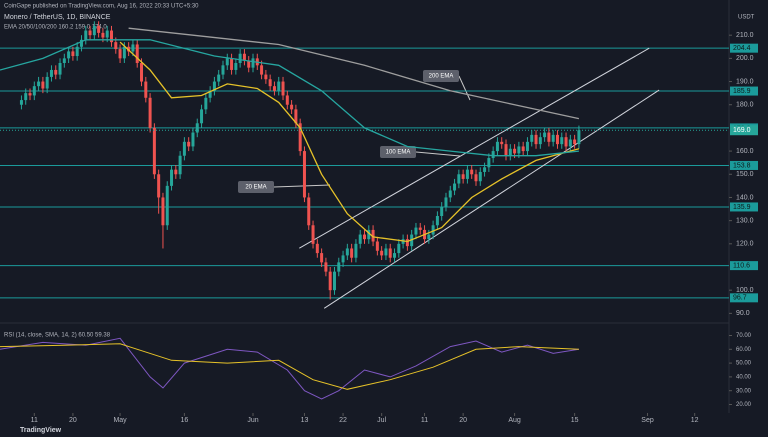  What do you see at coordinates (343, 420) in the screenshot?
I see `x-tick-label: 22` at bounding box center [343, 420].